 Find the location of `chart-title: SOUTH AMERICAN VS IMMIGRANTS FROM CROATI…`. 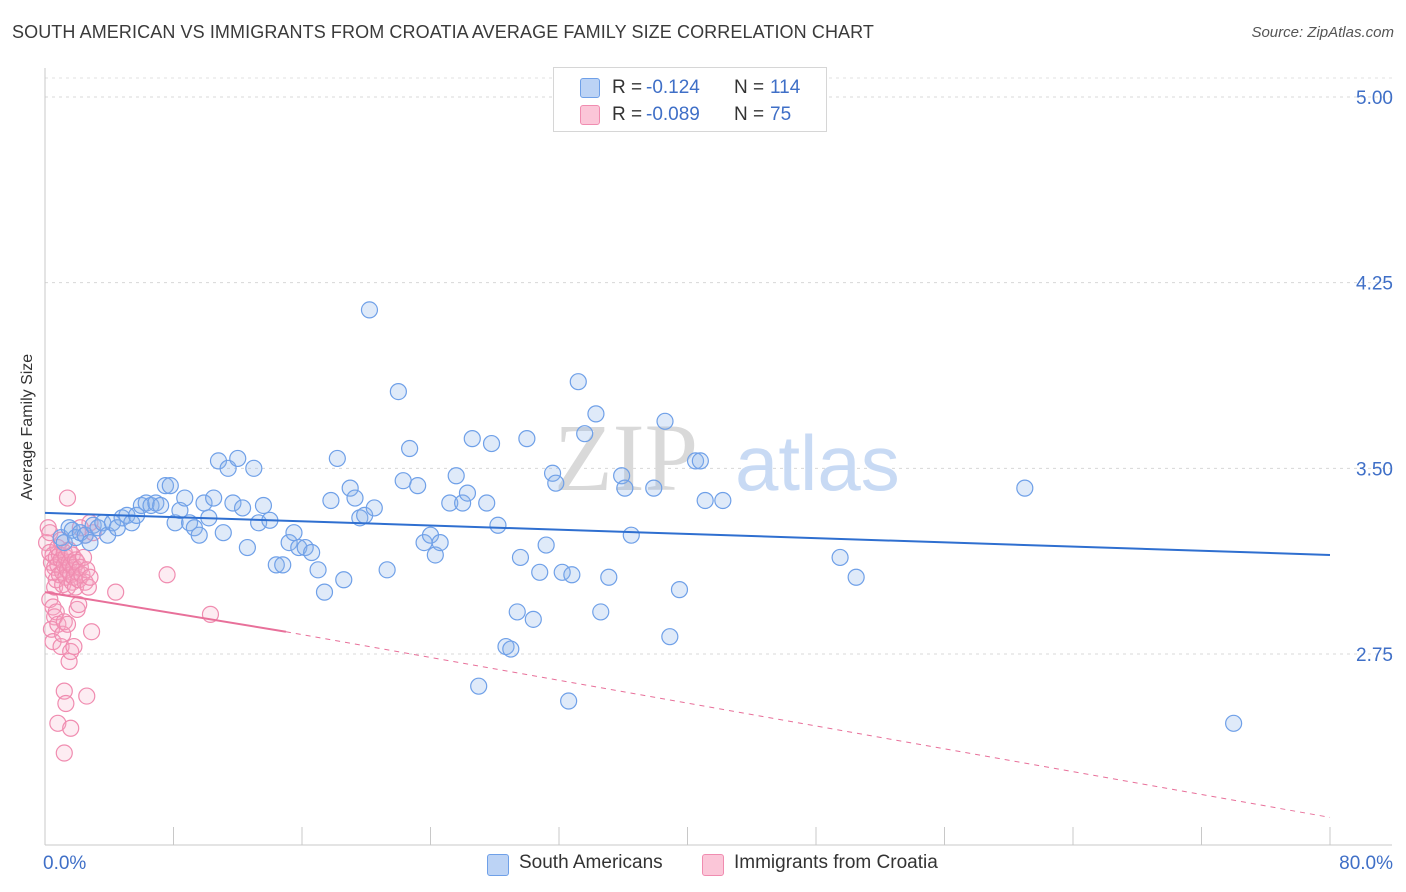

chart-title: SOUTH AMERICAN VS IMMIGRANTS FROM CROATI… is located at coordinates (443, 32).